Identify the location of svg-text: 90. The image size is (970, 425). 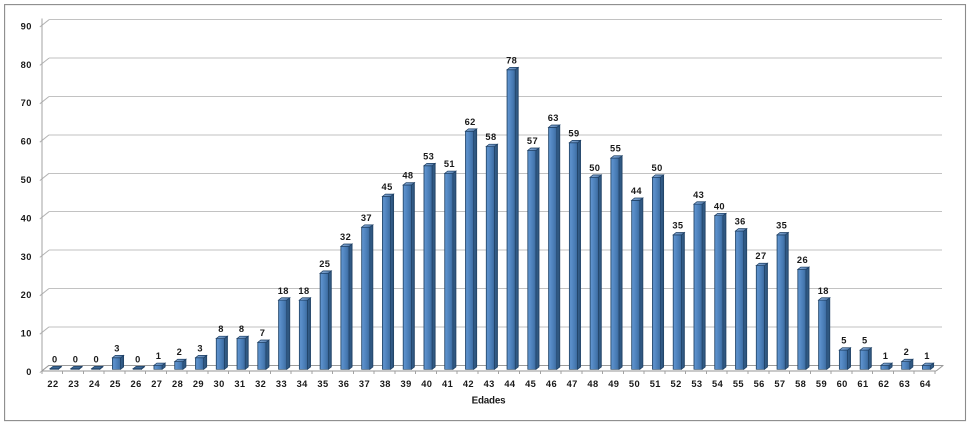
(26, 26).